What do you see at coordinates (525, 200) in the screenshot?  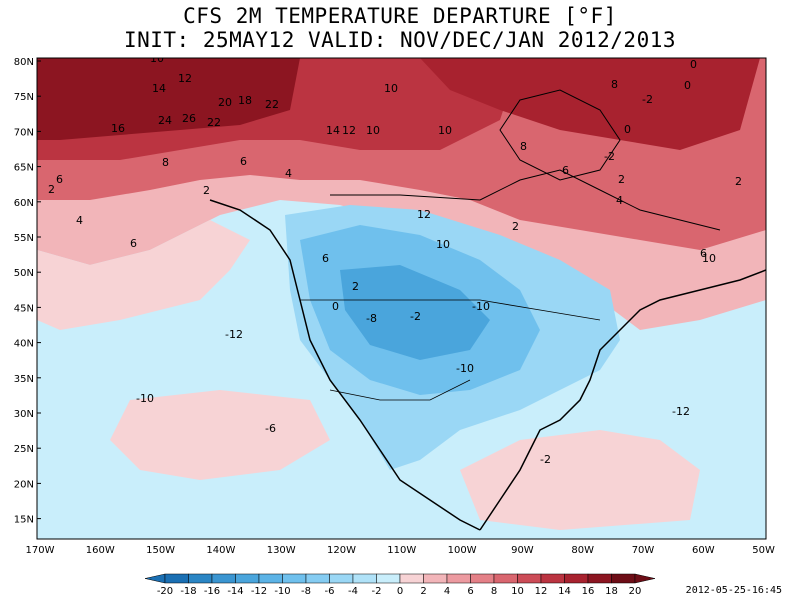 I see `canada-border` at bounding box center [525, 200].